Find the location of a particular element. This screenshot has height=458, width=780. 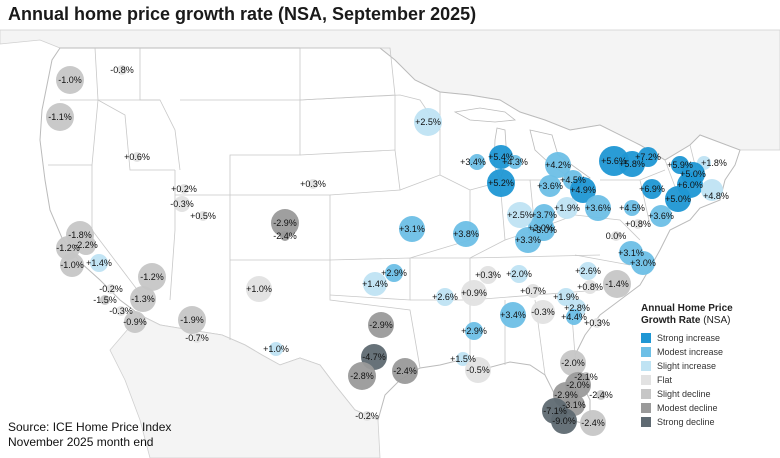

legend-item-flat: Flat is located at coordinates (706, 380).